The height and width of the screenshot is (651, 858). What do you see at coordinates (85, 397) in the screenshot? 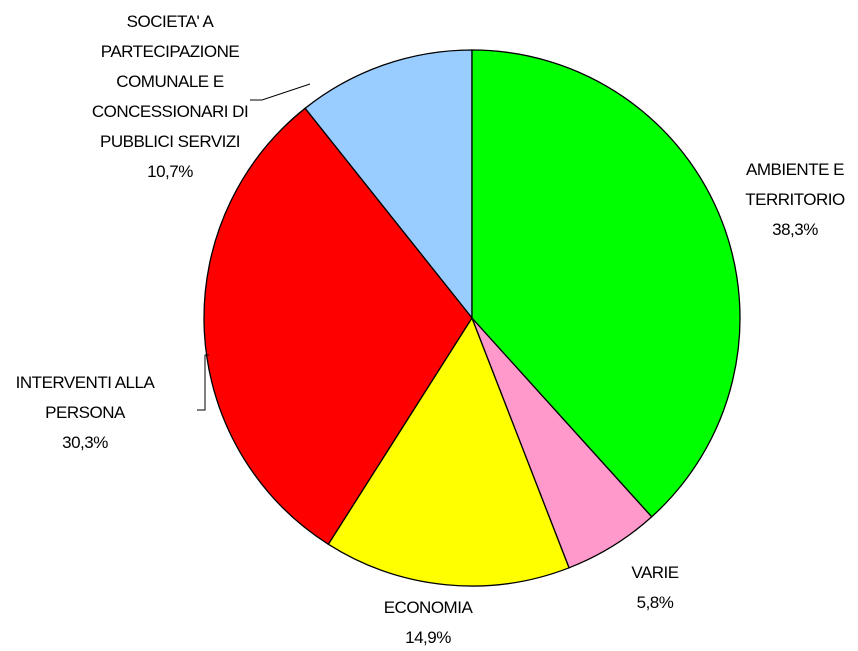
I see `category-label: INTERVENTI ALLA PERSONA` at bounding box center [85, 397].